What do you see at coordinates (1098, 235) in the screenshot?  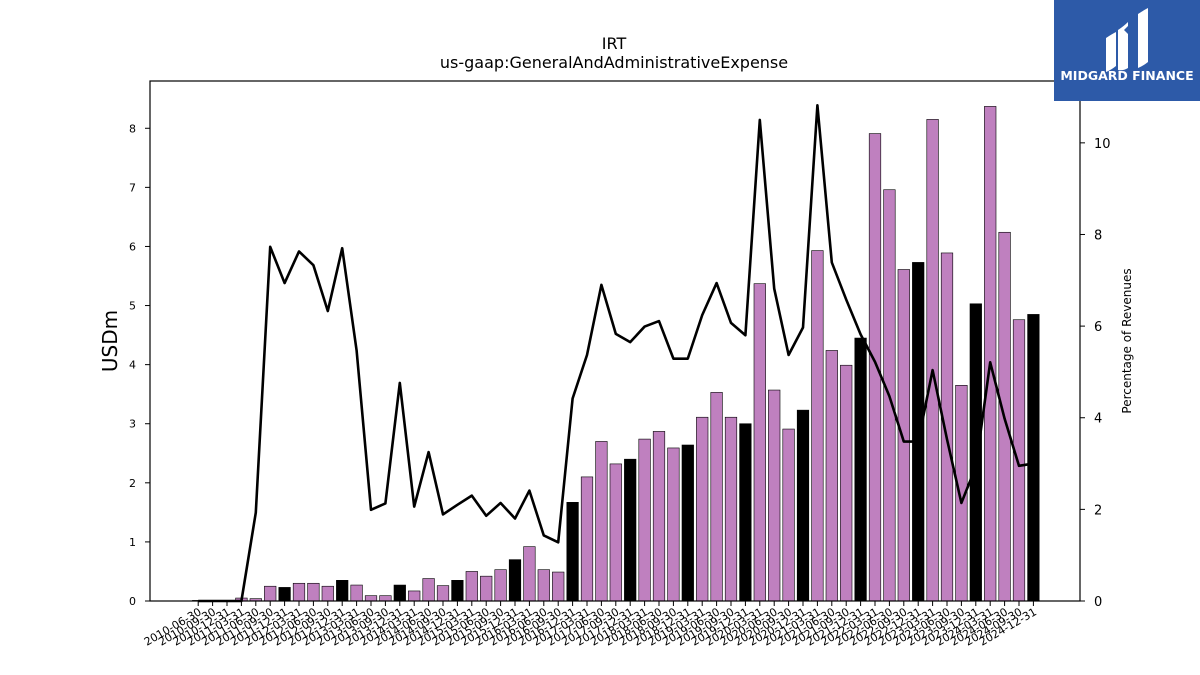 I see `y2-tick-label: 8` at bounding box center [1098, 235].